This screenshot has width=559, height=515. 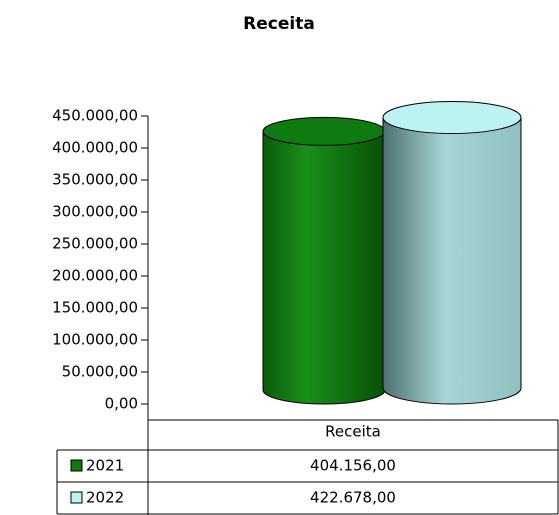 I want to click on chart-title: Receita, so click(x=279, y=24).